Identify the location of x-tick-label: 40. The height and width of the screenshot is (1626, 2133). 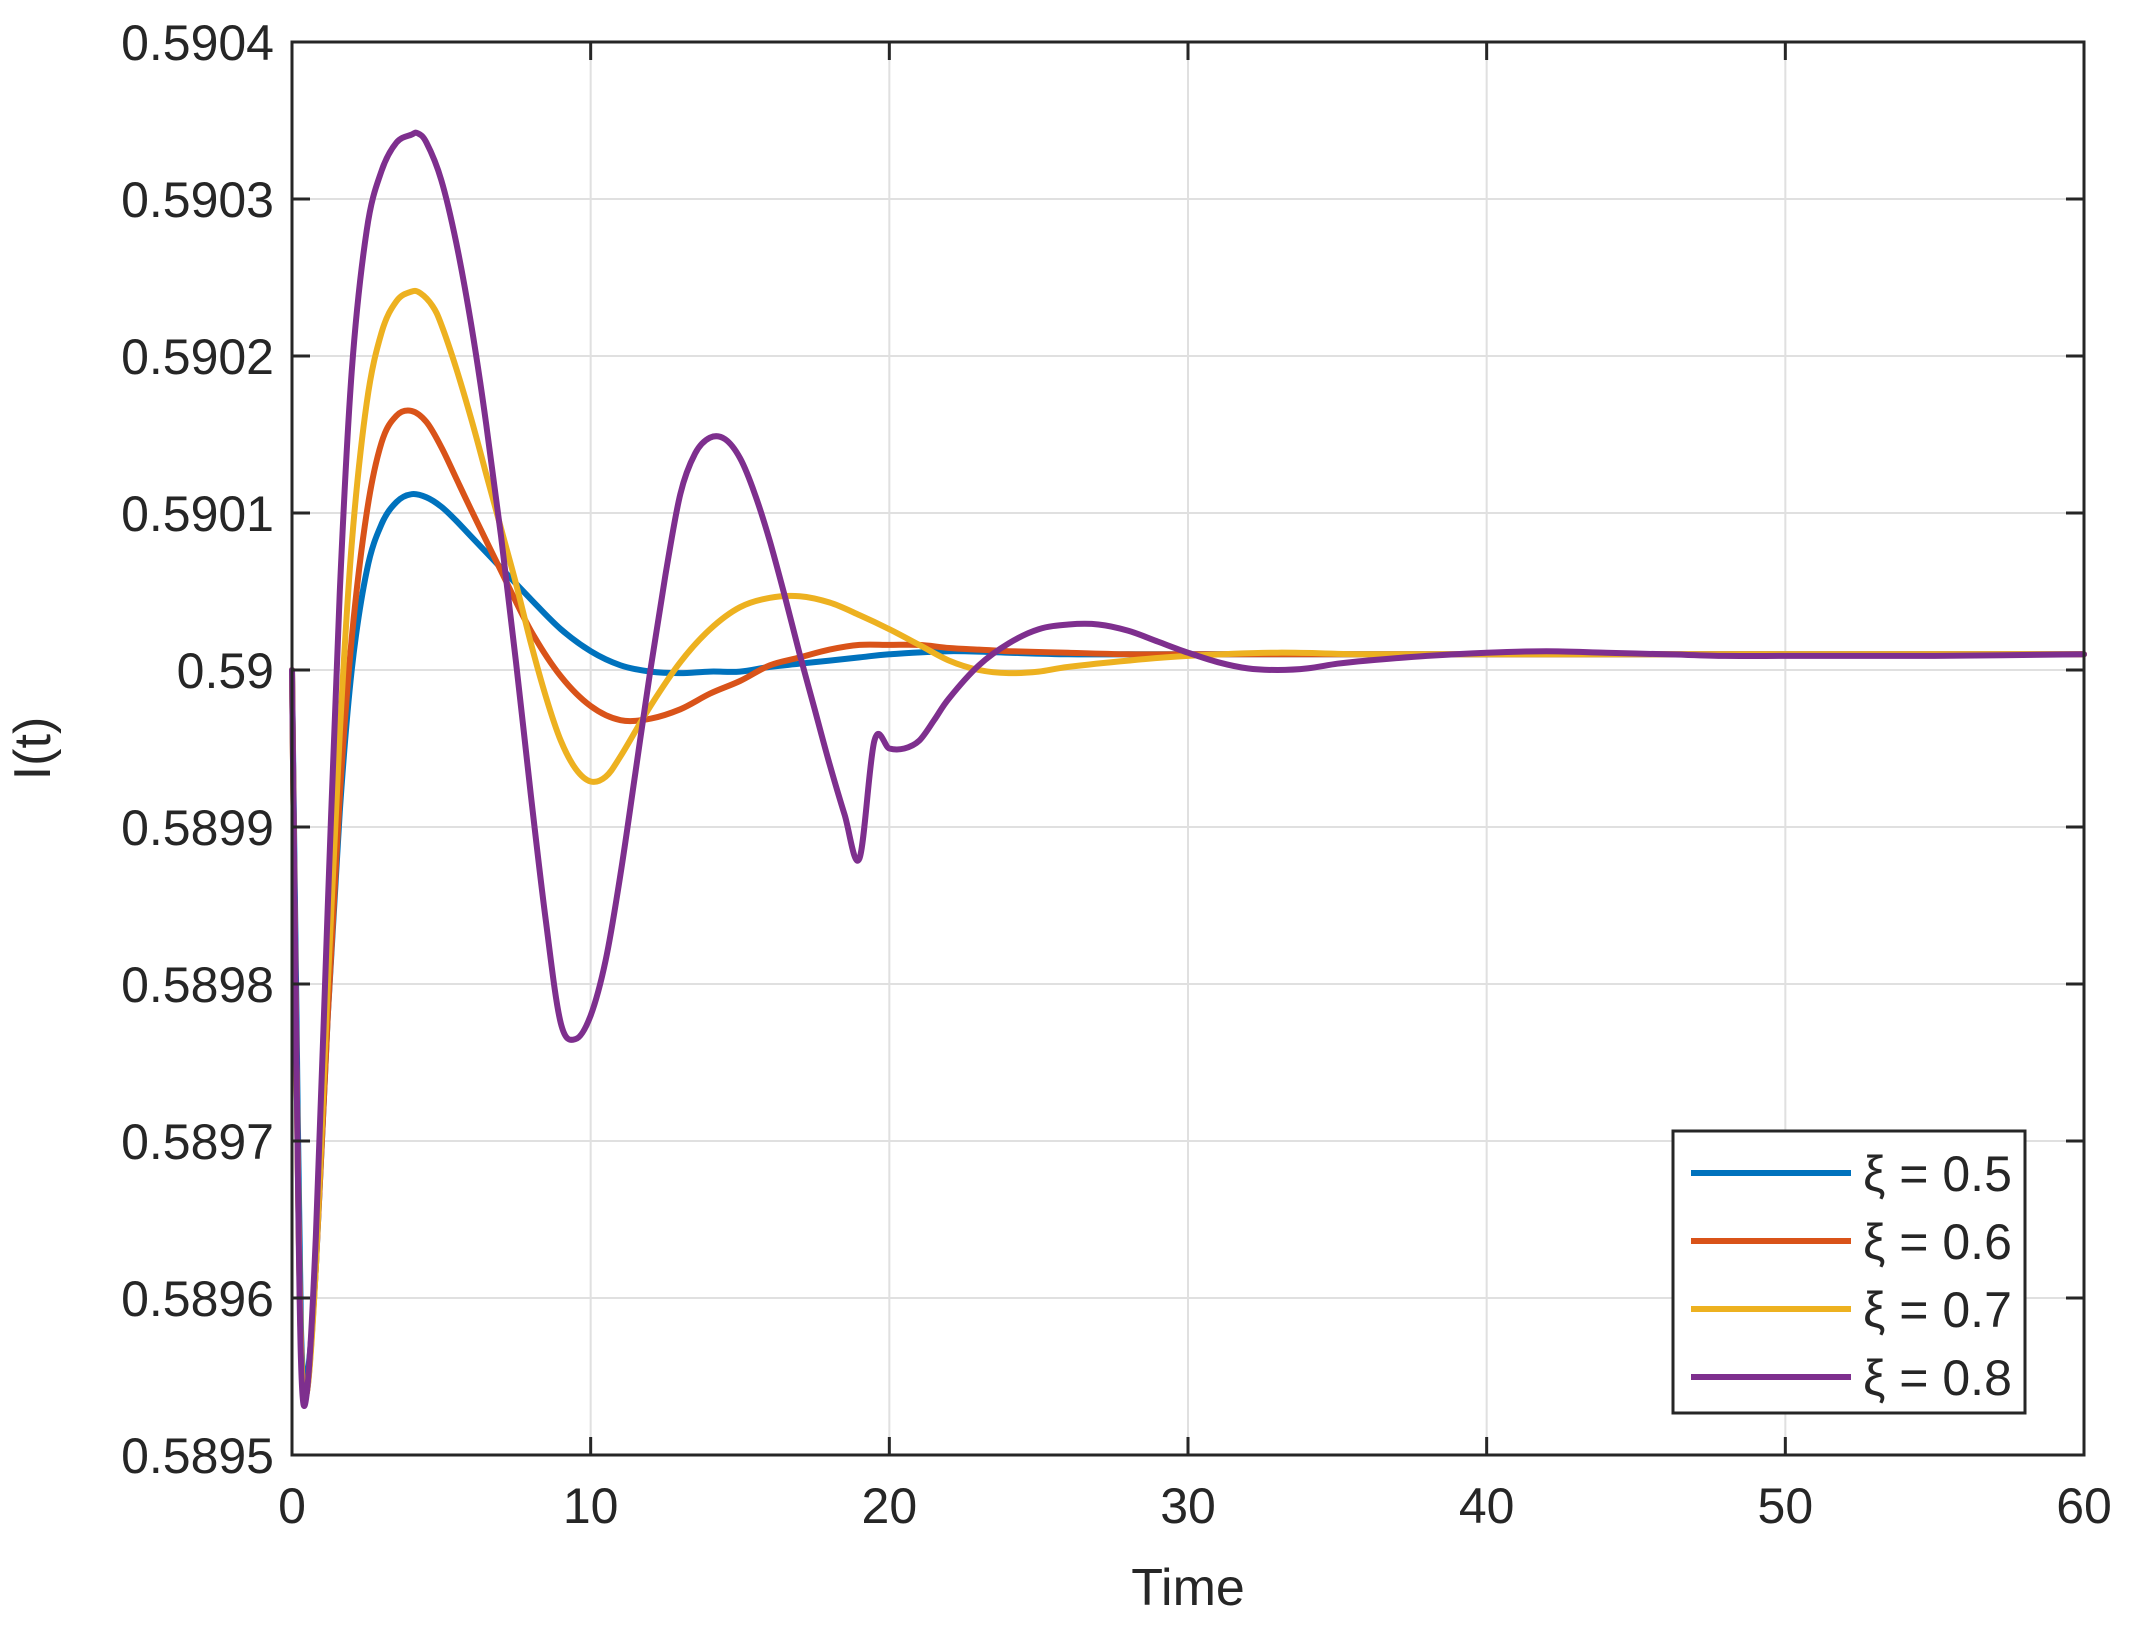
(1487, 1506).